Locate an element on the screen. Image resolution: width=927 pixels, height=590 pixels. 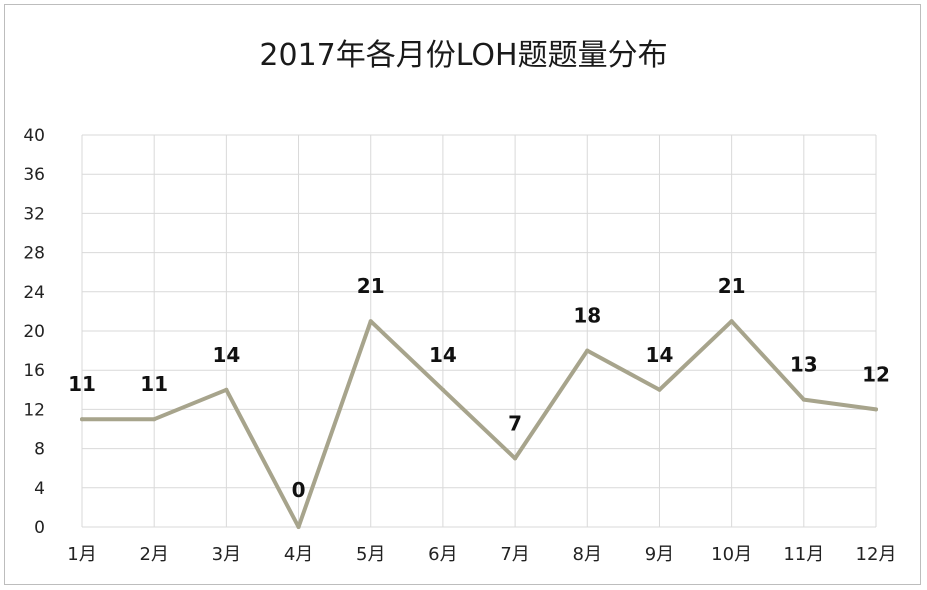
y-tick-label: 12 is located at coordinates (34, 410).